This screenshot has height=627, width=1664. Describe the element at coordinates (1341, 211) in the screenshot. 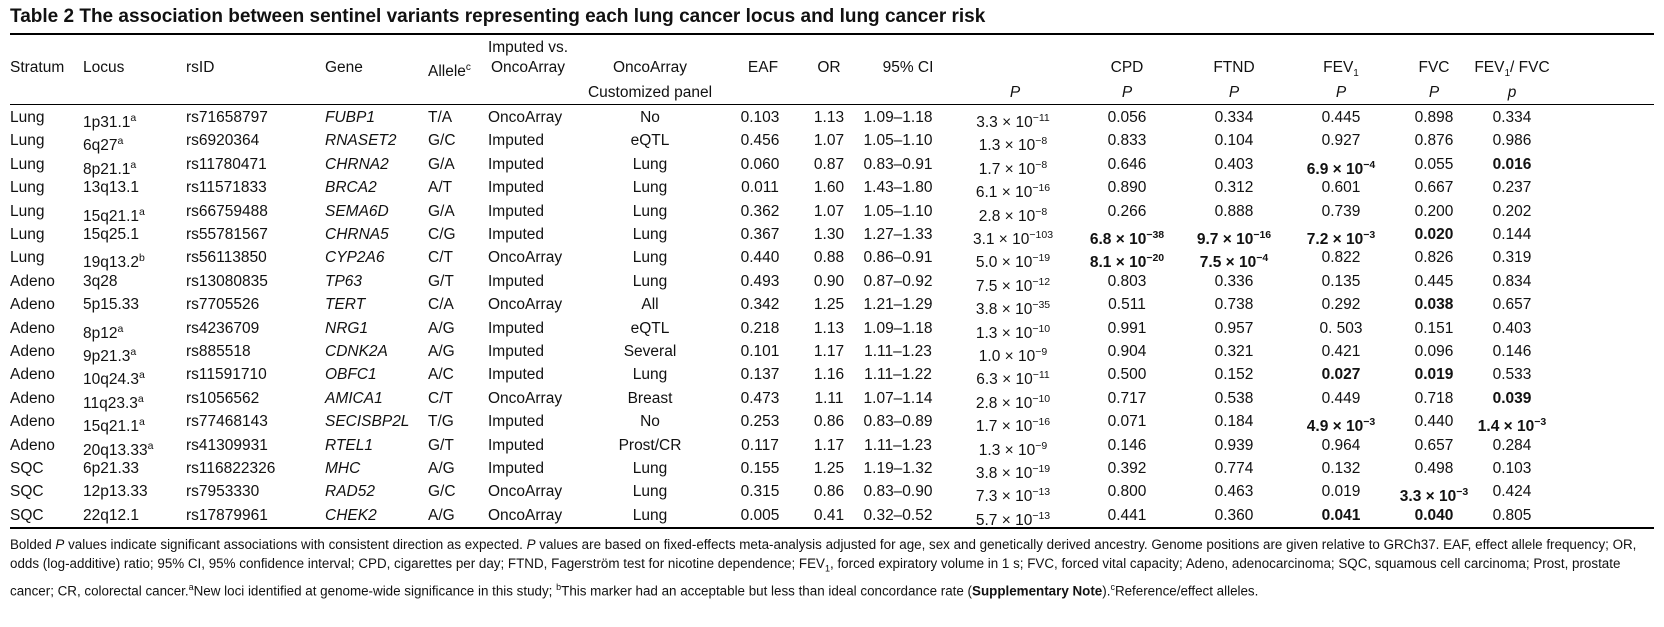

I see `cell-value: 0.739` at that location.